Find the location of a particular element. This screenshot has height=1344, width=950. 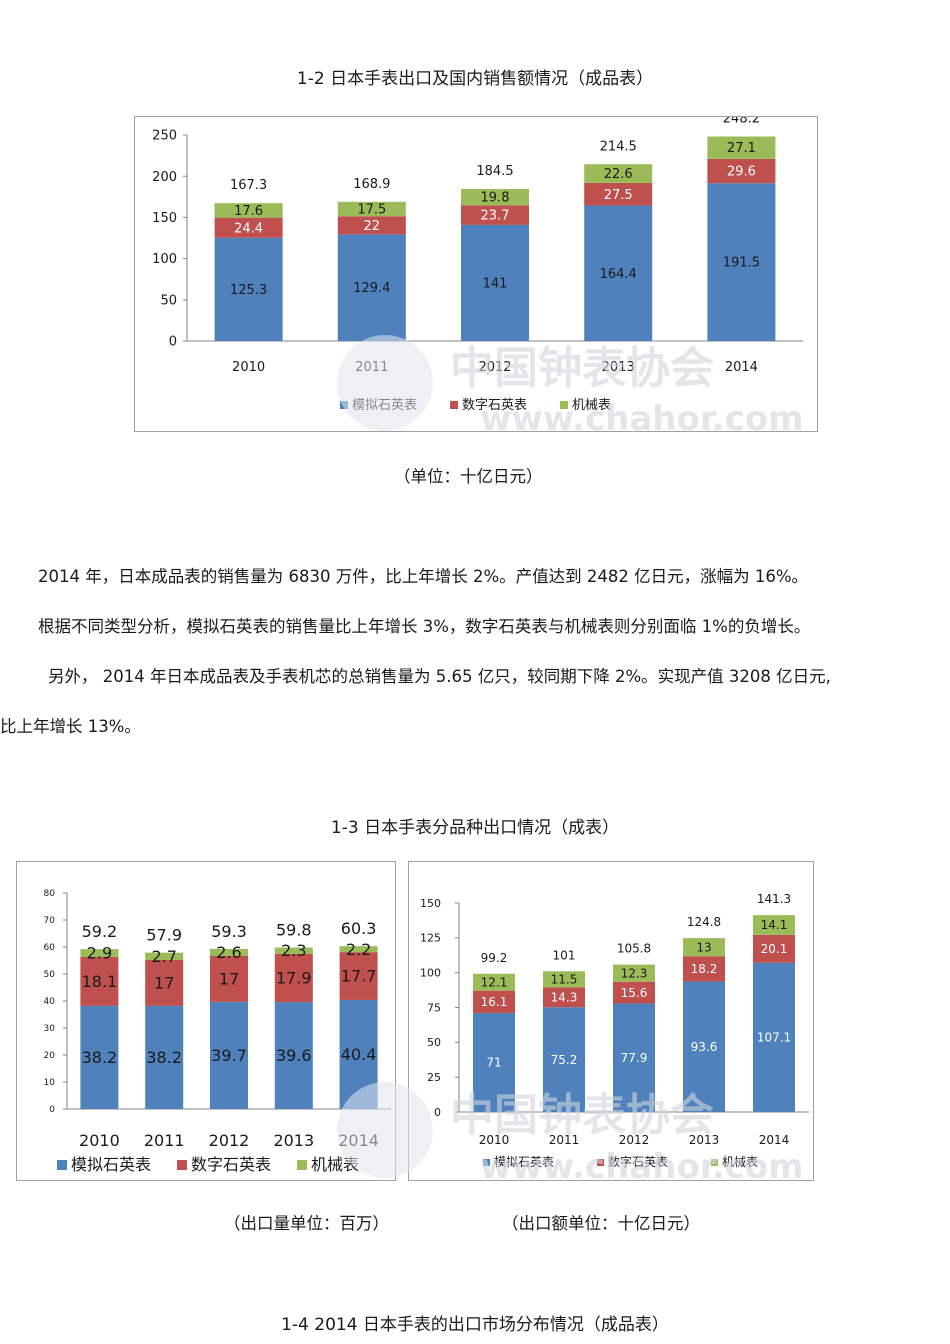

bar-total-label: 167.3 is located at coordinates (248, 185).